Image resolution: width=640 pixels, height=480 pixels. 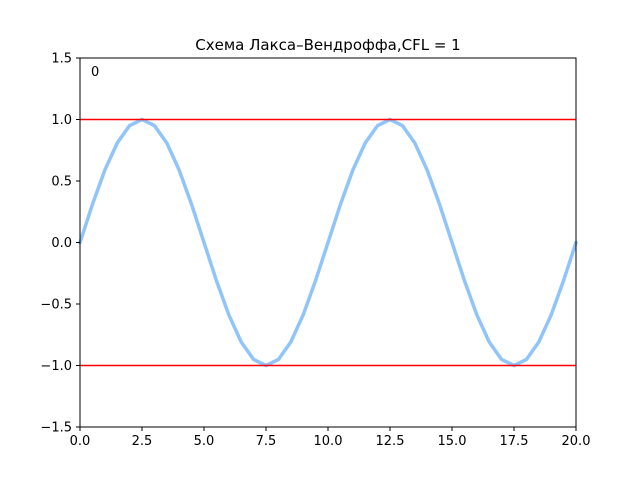 I want to click on chart-title: Схема Лакса–Вендроффа,CFL = 1, so click(x=327, y=45).